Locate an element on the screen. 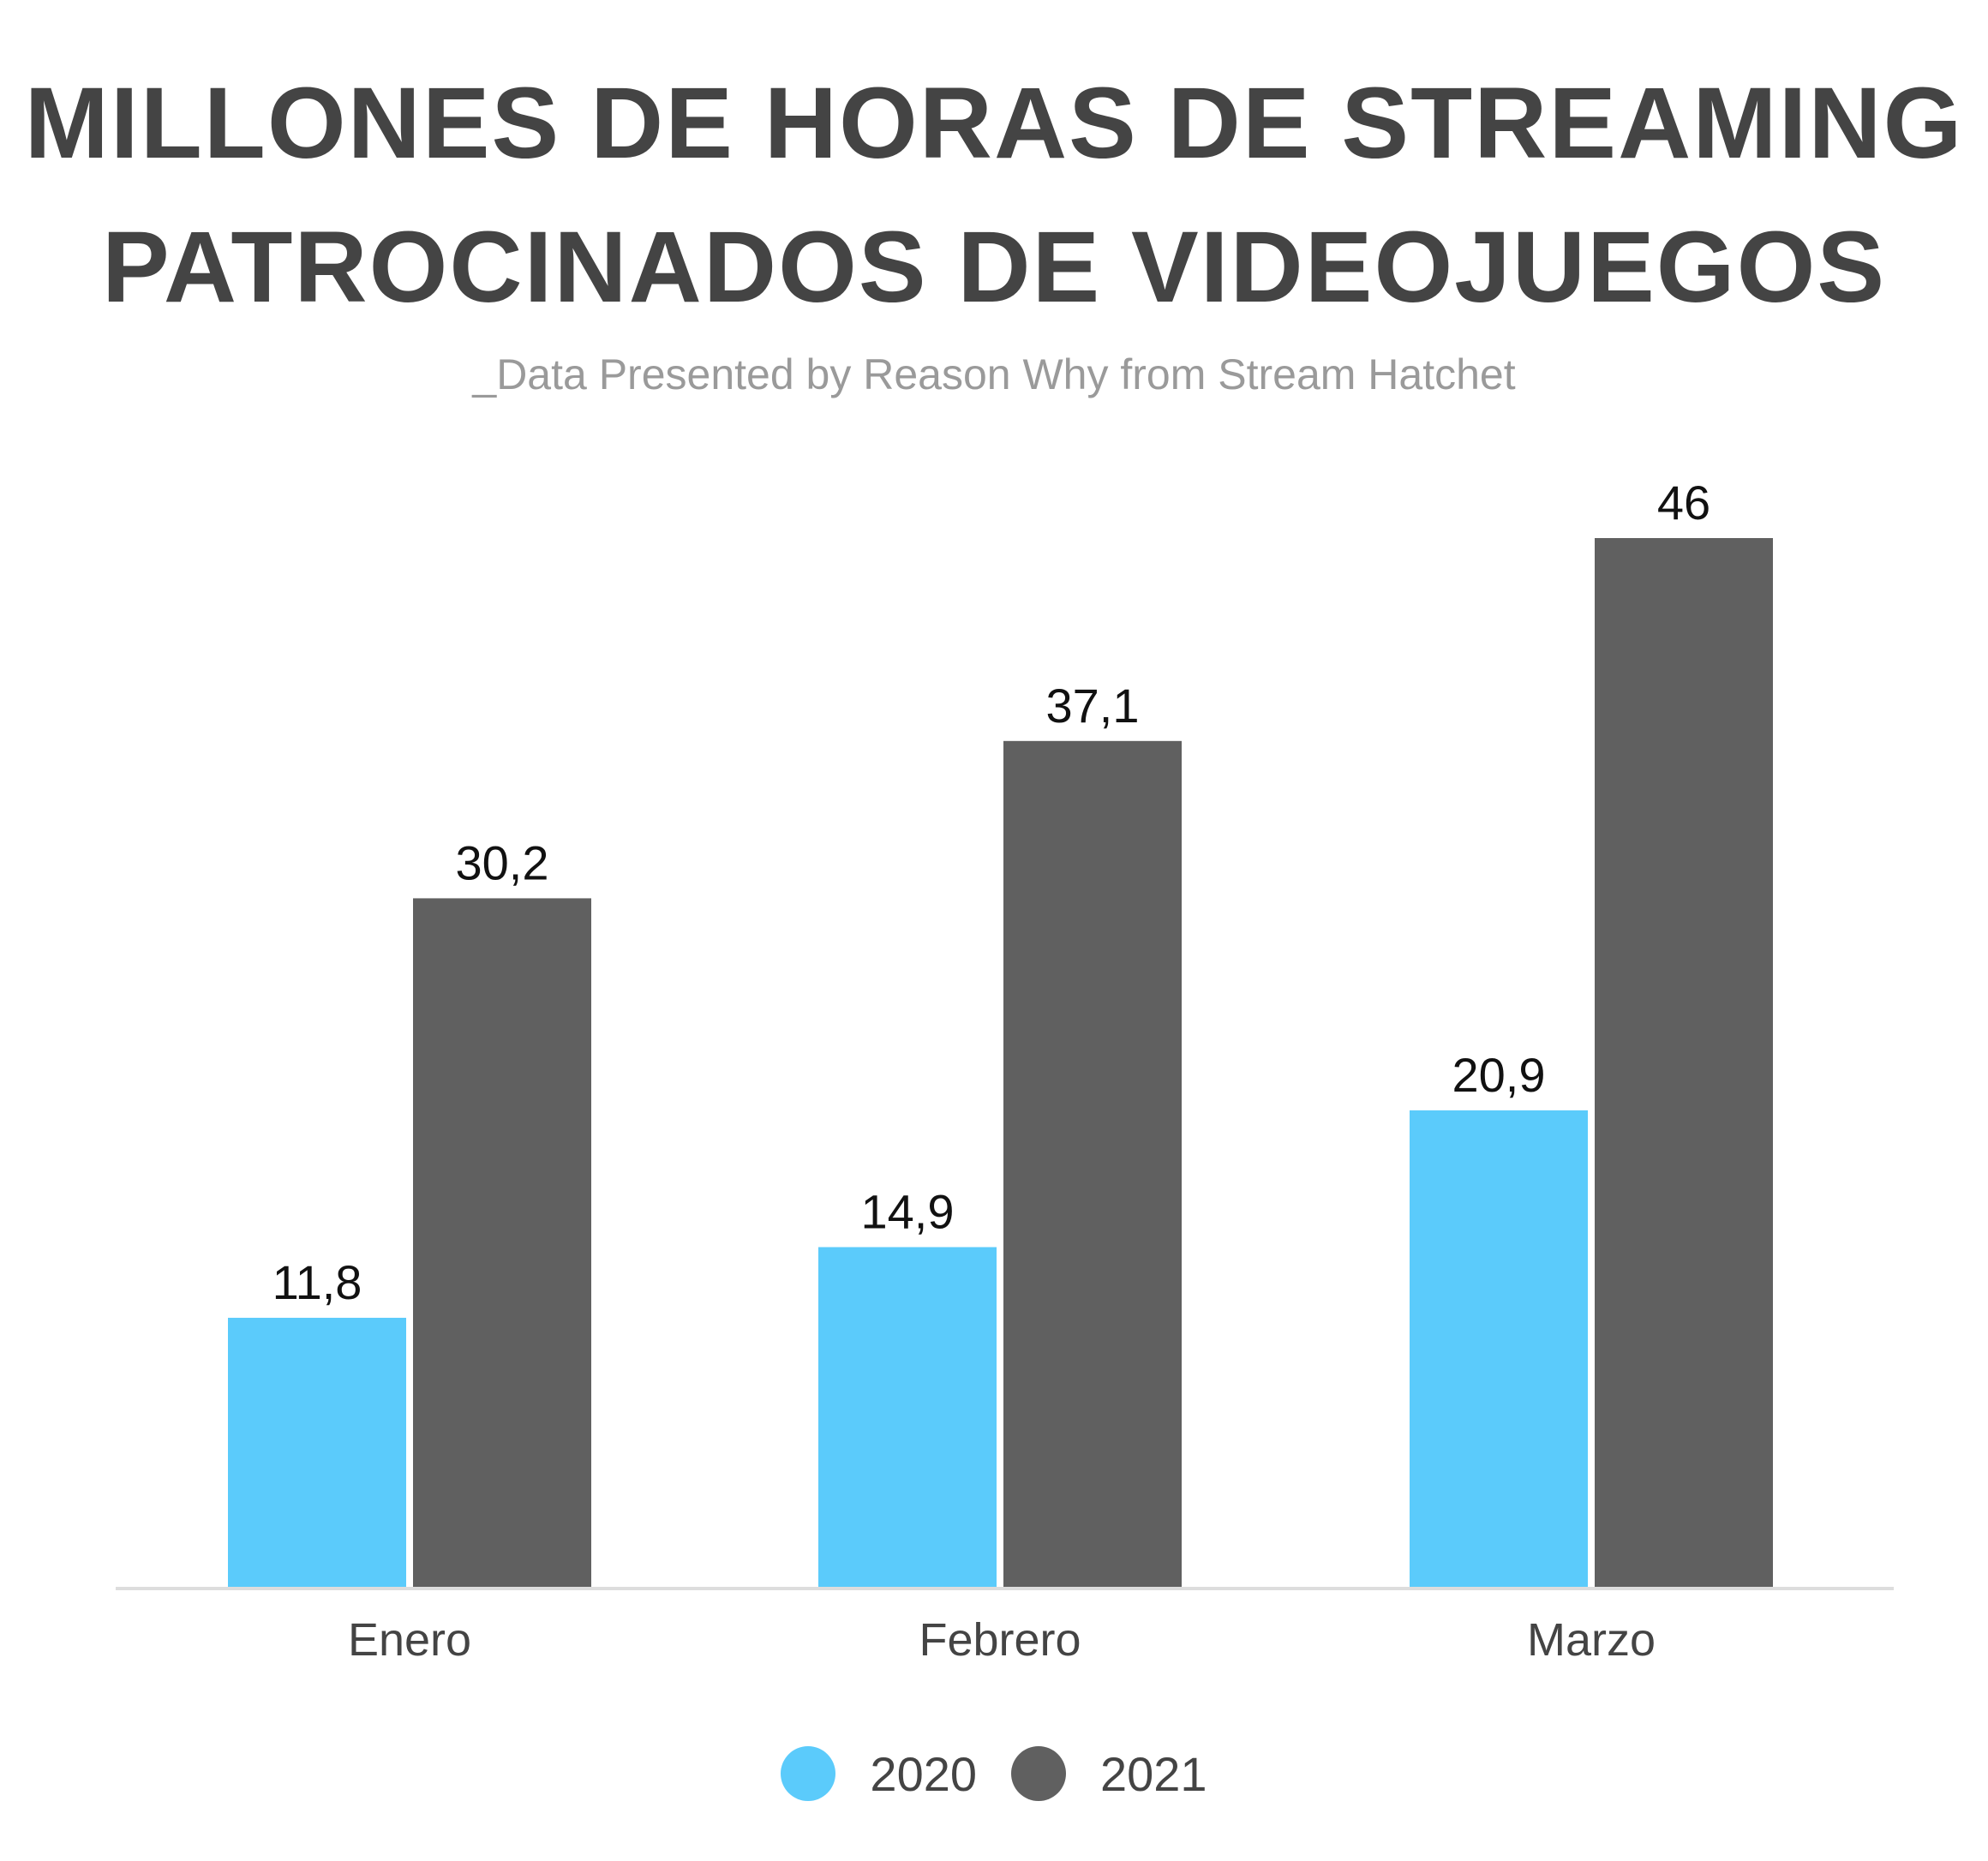 This screenshot has width=1988, height=1861. legend-swatch-2021 is located at coordinates (1039, 1773).